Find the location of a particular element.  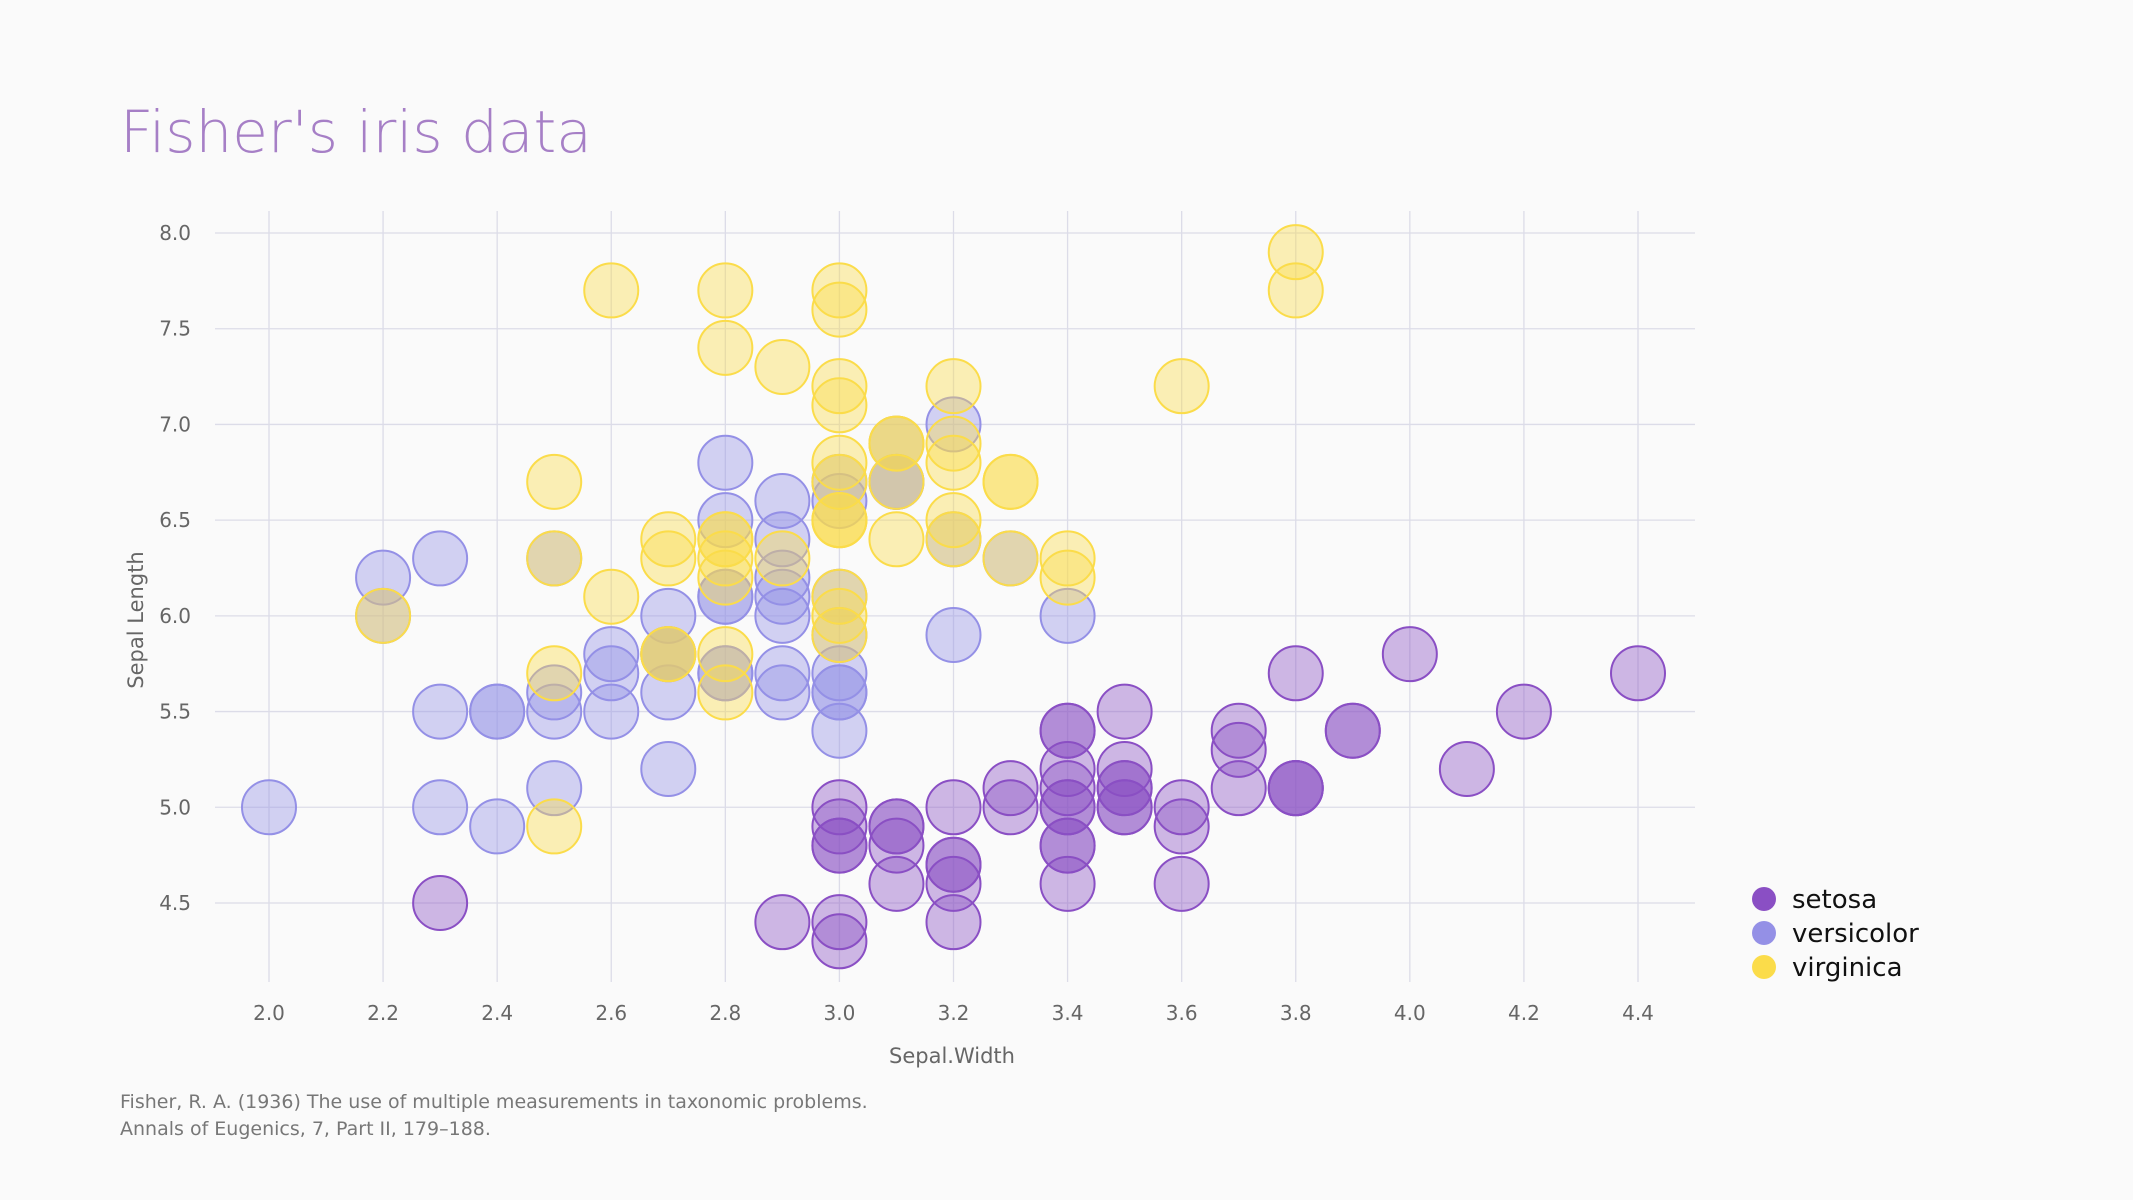

y-tick-label: 7.5 is located at coordinates (175, 329).